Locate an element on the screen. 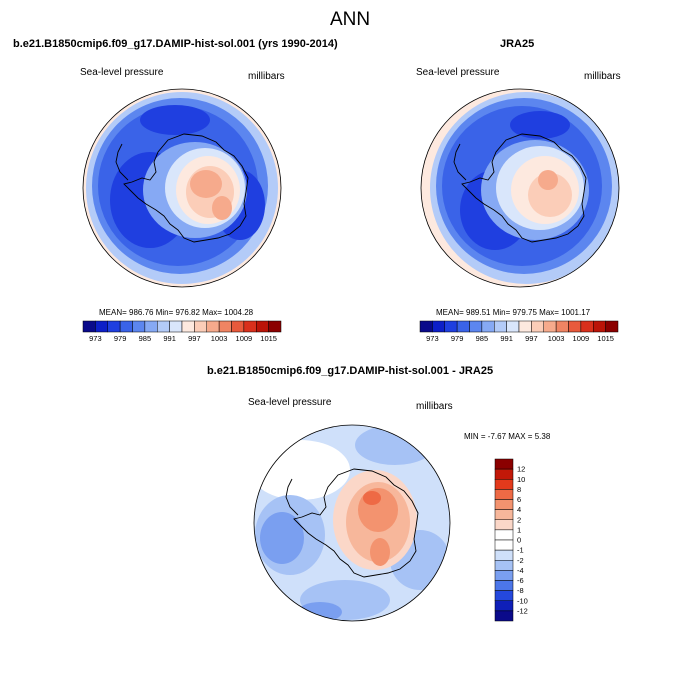 The height and width of the screenshot is (700, 700). diff-colorbar-tick-label: 1 is located at coordinates (519, 529).